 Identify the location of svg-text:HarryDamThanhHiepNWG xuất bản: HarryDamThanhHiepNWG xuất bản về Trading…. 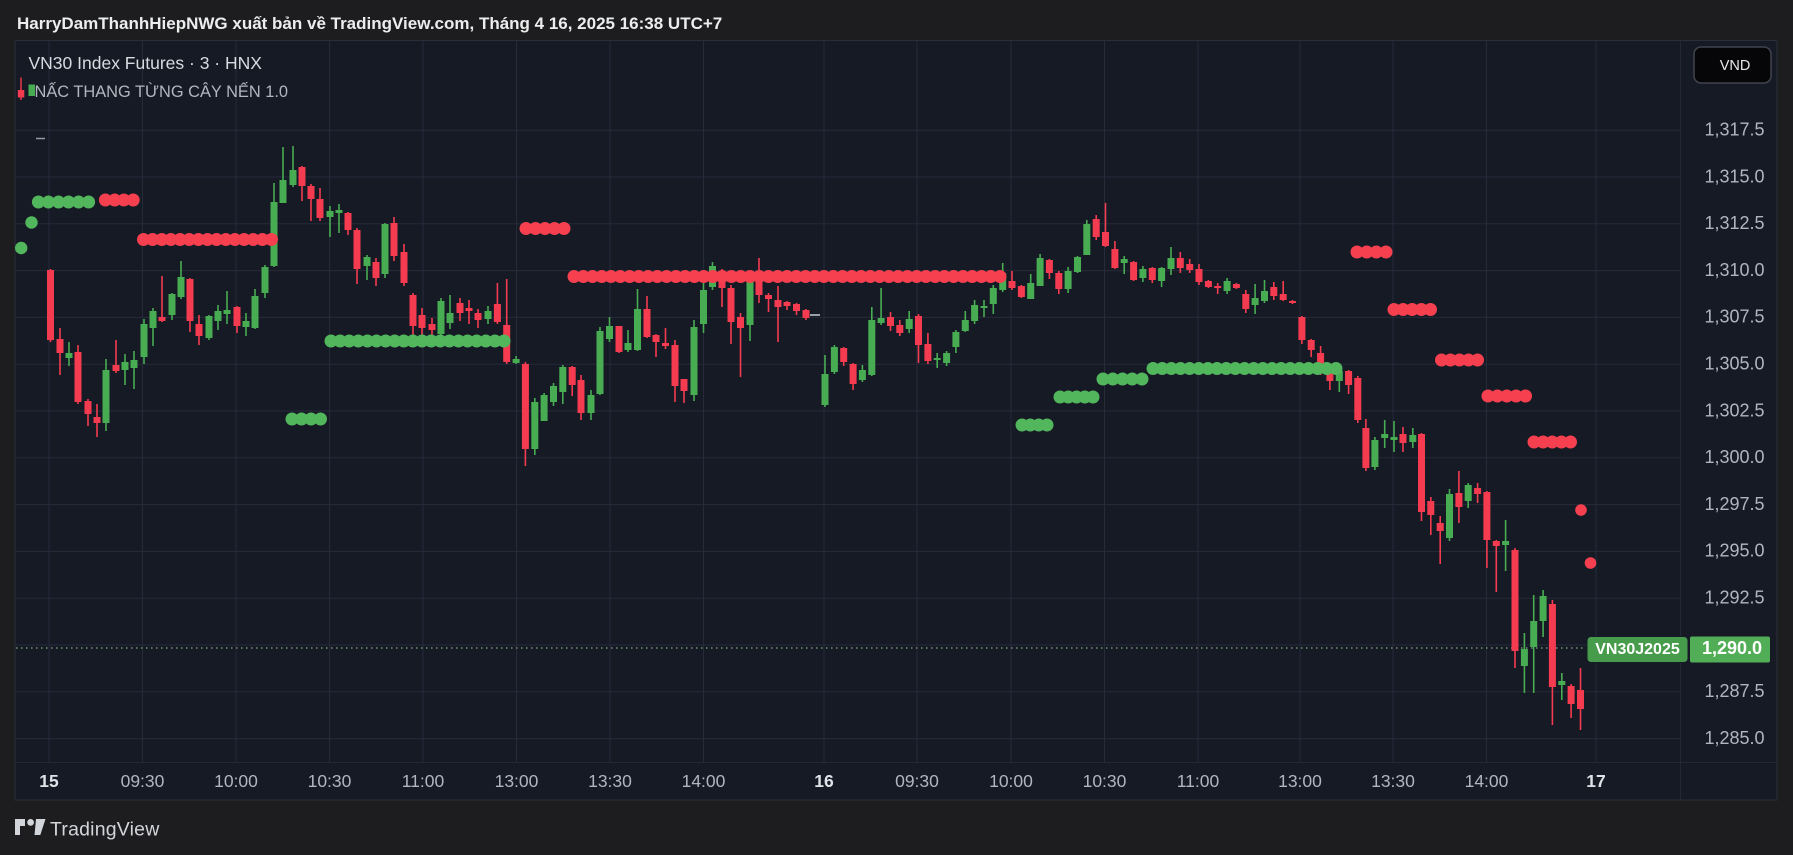
(369, 23).